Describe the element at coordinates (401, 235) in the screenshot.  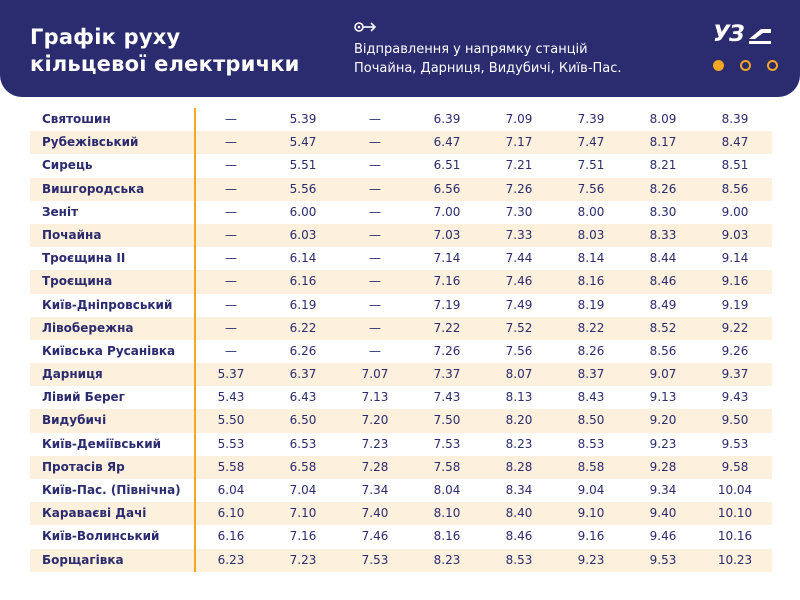
I see `table-row: Почайна — 6.03 — 7.03 7.33 8.03 8.33 9.03` at that location.